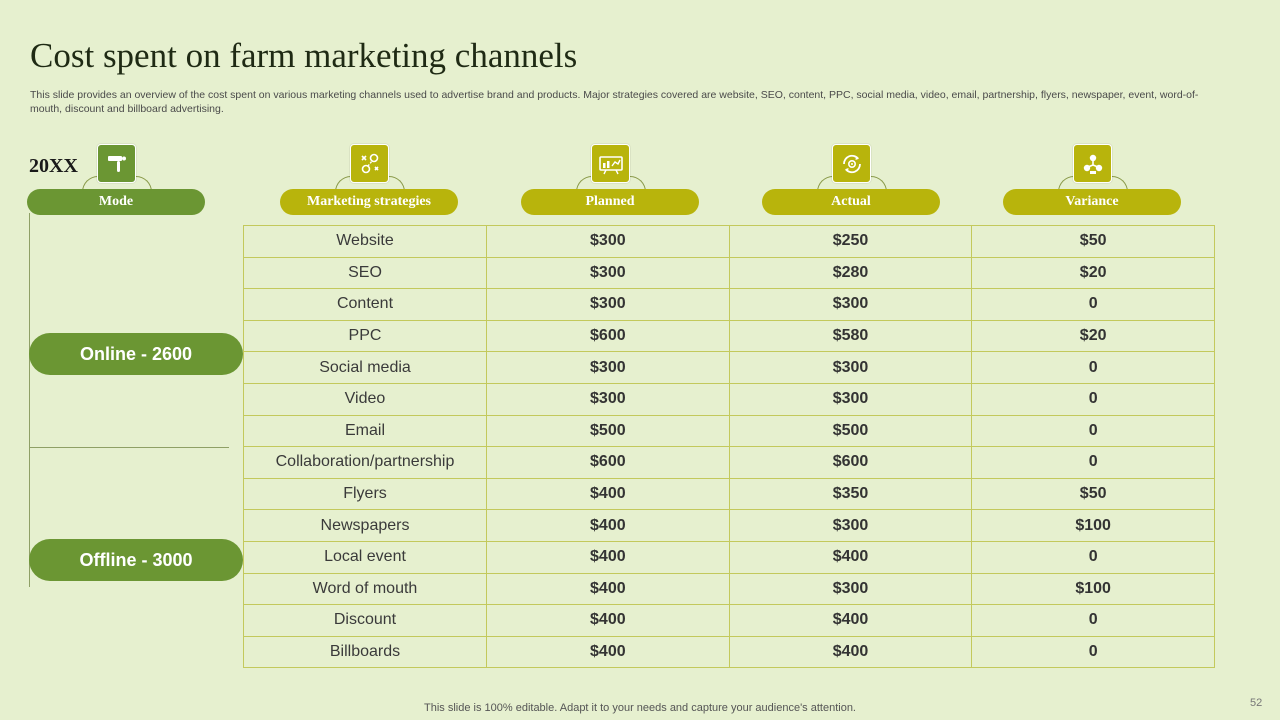 This screenshot has width=1280, height=720. I want to click on page-number: 52, so click(1256, 703).